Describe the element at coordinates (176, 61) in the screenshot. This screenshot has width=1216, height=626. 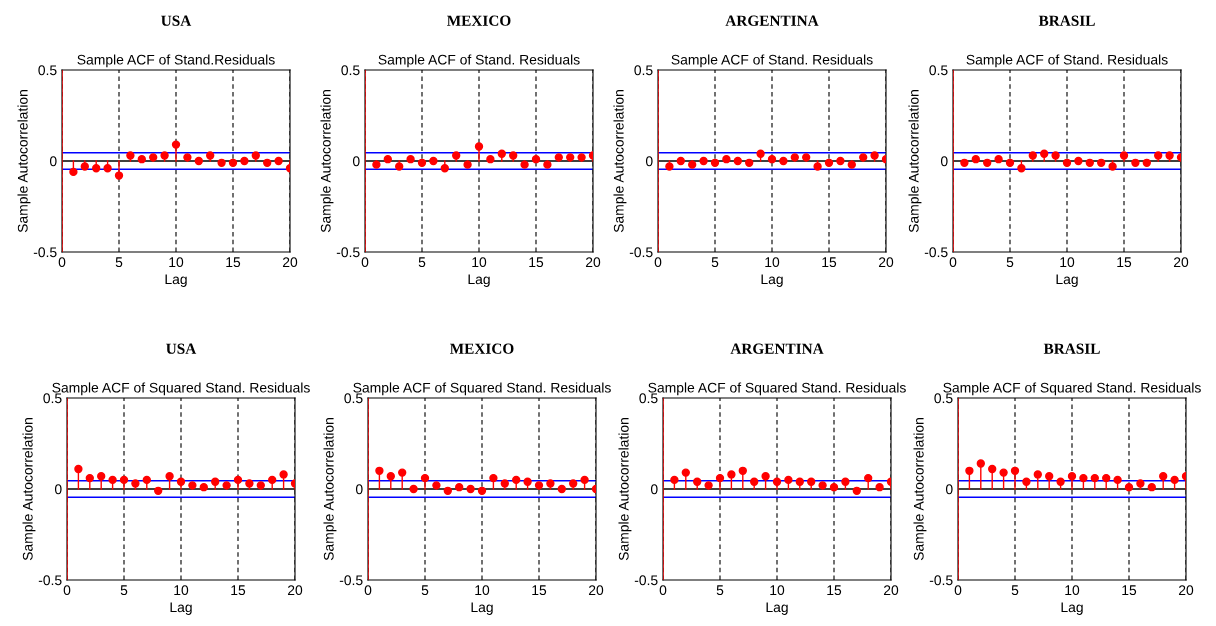
I see `chart-subtitle: Sample ACF of Stand.Residuals` at that location.